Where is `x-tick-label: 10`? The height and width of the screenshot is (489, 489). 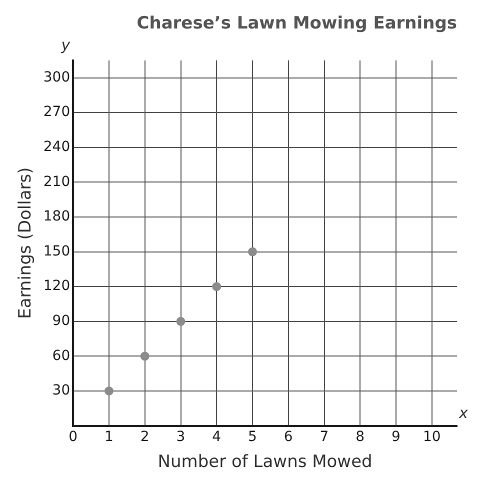
x-tick-label: 10 is located at coordinates (431, 436).